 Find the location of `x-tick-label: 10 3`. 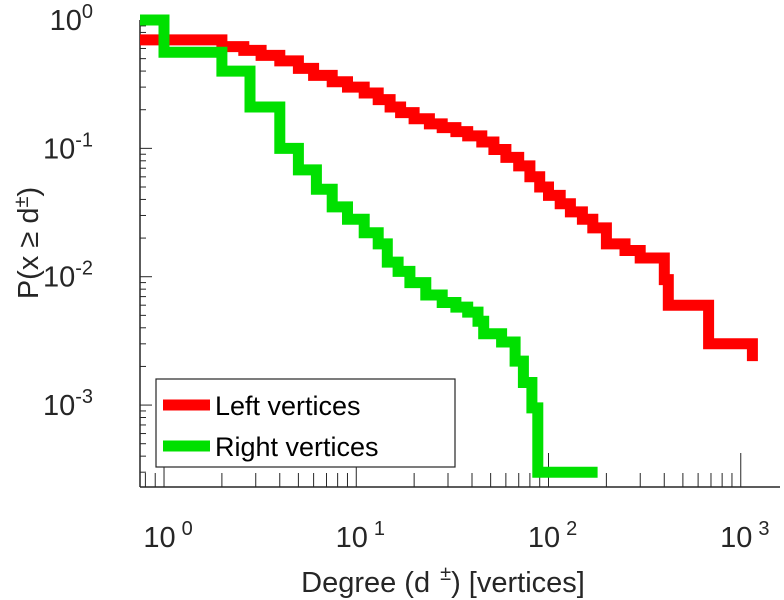

x-tick-label: 10 3 is located at coordinates (744, 536).